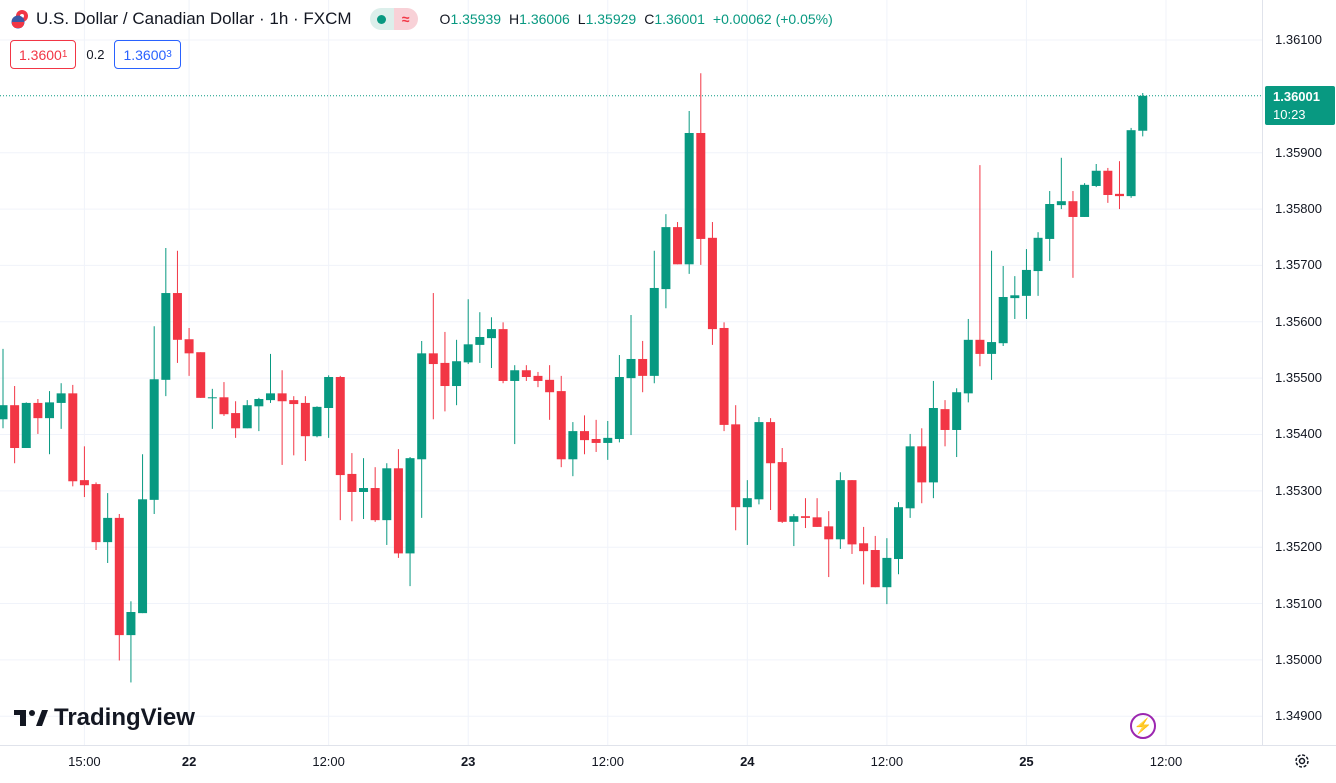  What do you see at coordinates (147, 54) in the screenshot?
I see `buy-button: 1.3600 3` at bounding box center [147, 54].